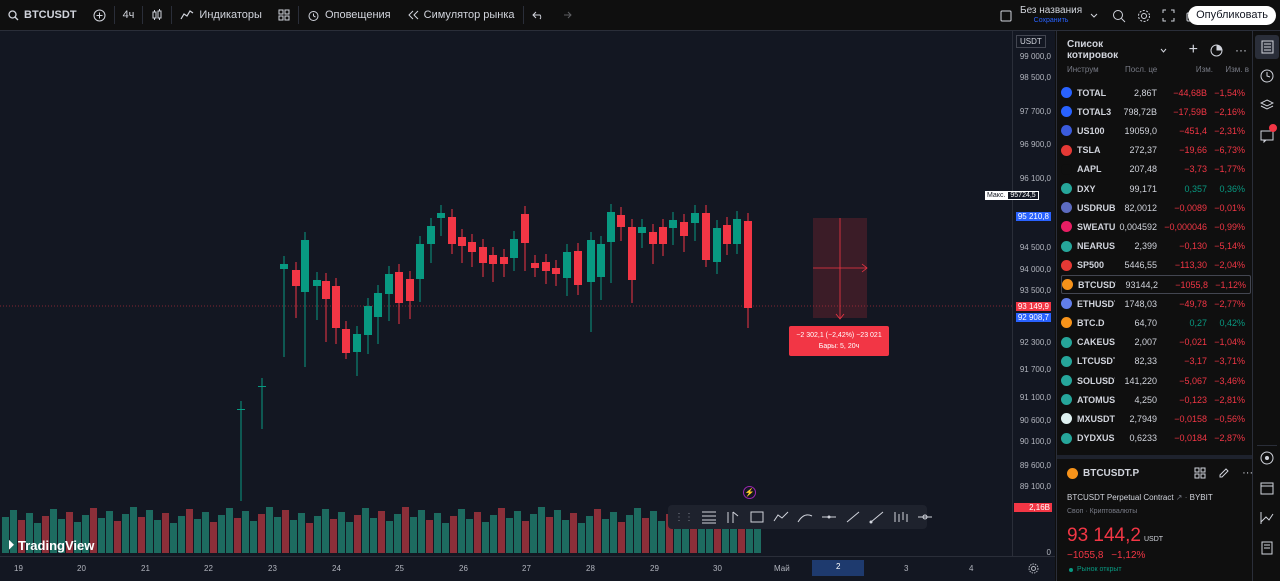 The height and width of the screenshot is (581, 1280). What do you see at coordinates (733, 517) in the screenshot?
I see `pitchfork-icon` at bounding box center [733, 517].